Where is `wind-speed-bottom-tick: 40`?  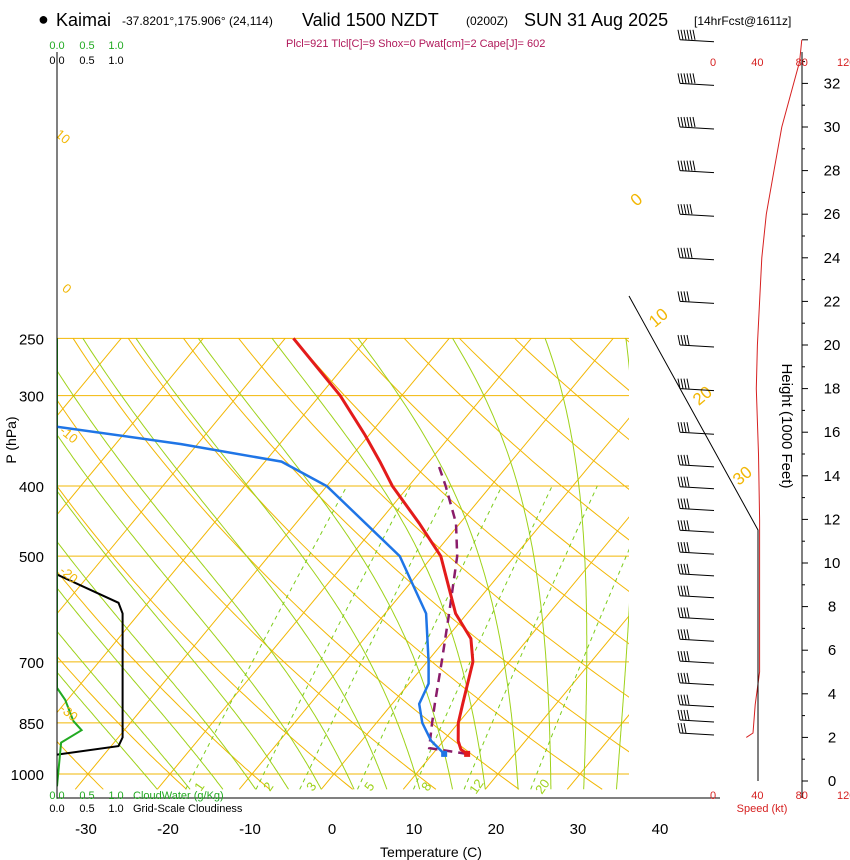
wind-speed-bottom-tick: 40 is located at coordinates (757, 796).